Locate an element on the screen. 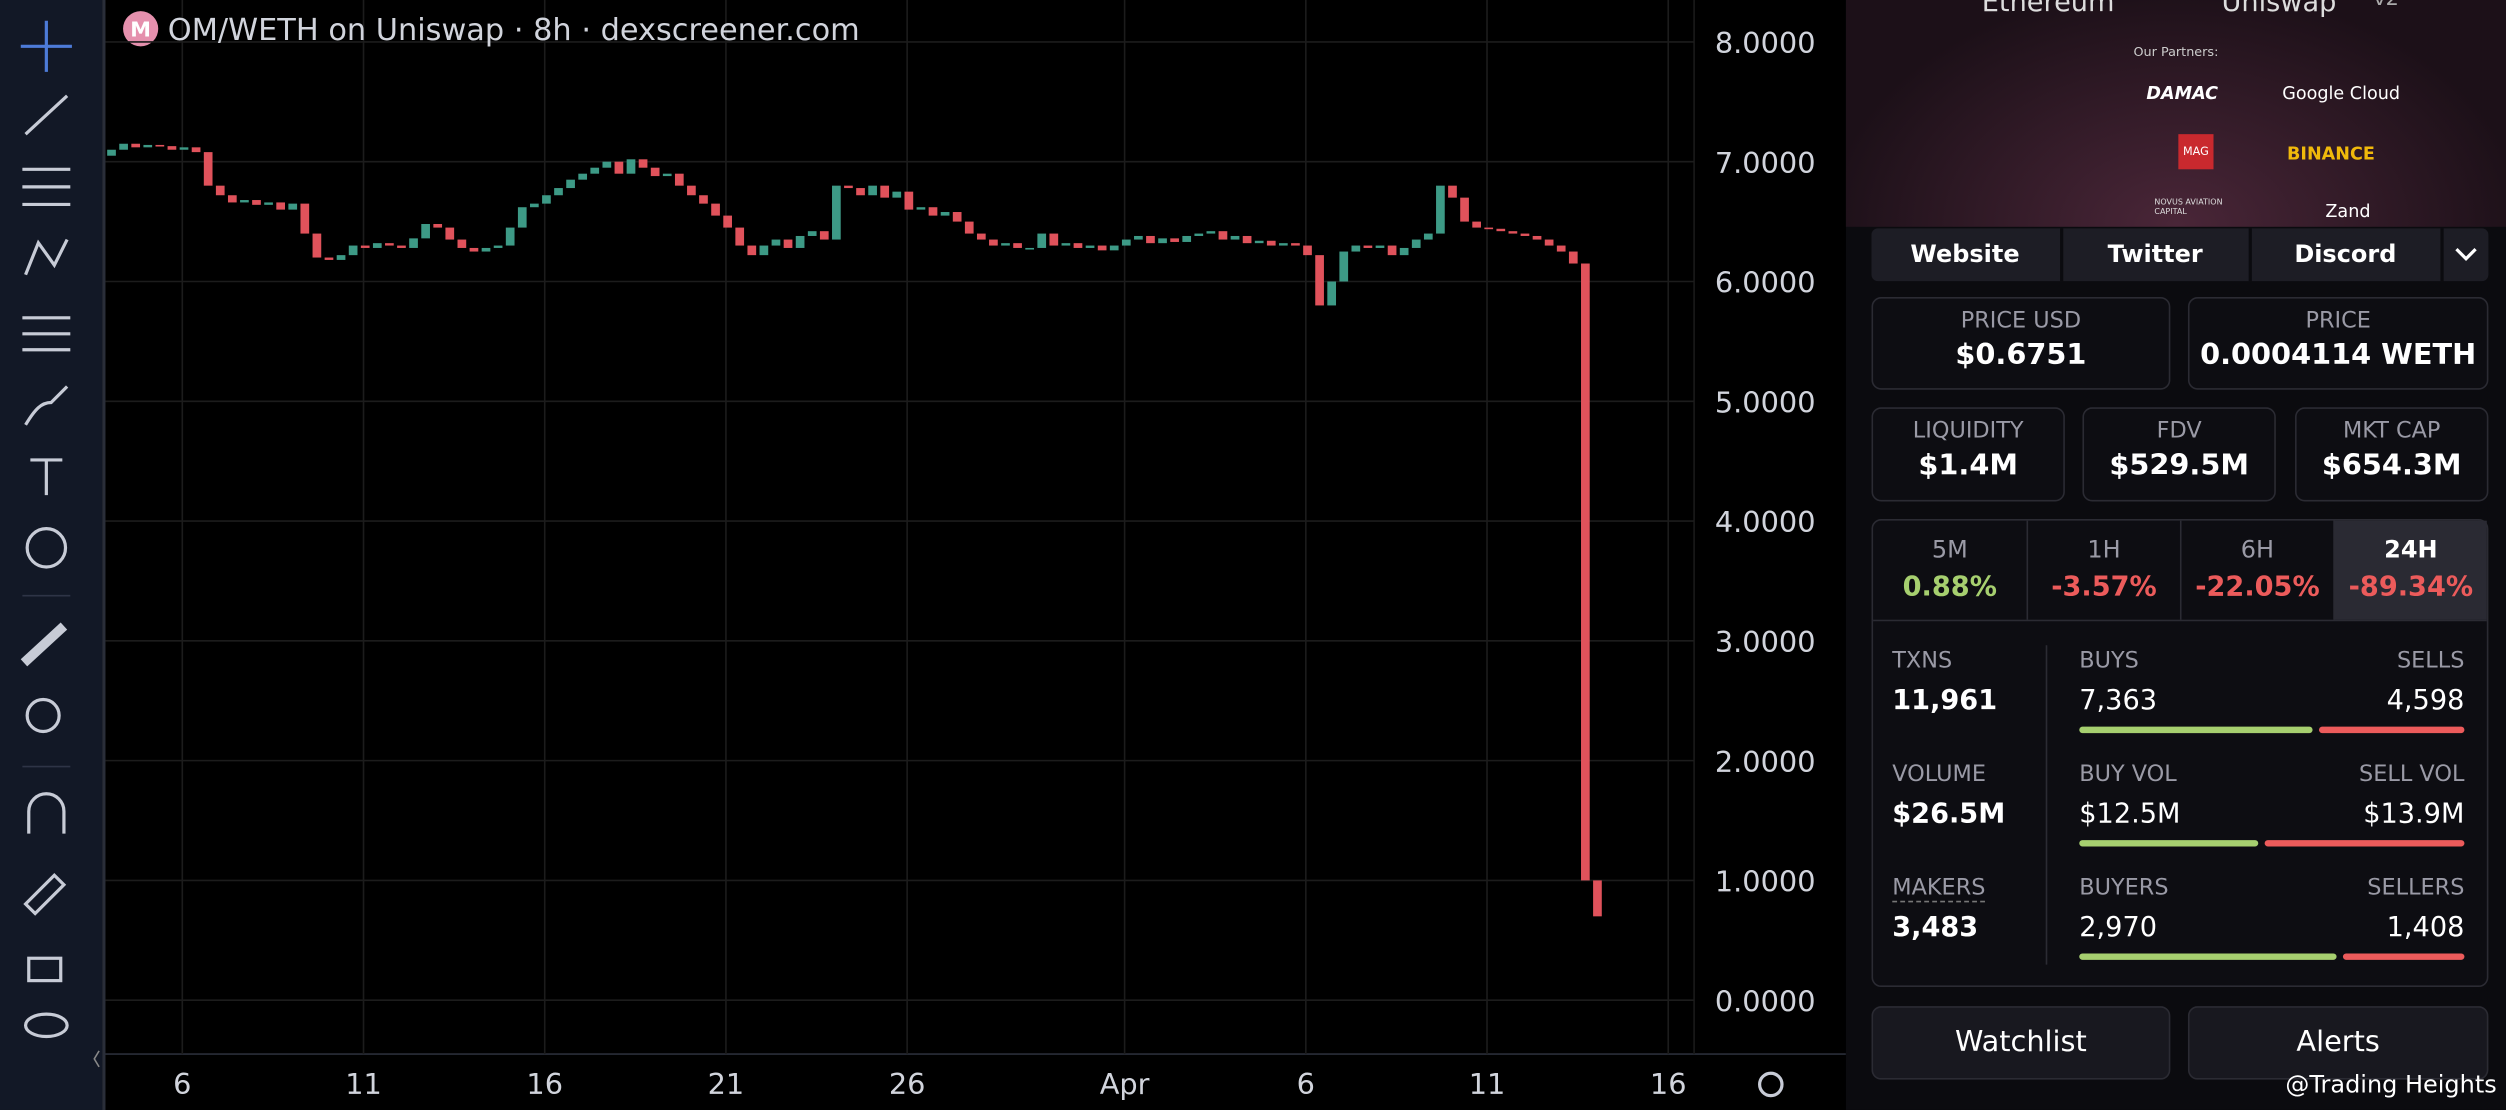  more-links is located at coordinates (2466, 253).